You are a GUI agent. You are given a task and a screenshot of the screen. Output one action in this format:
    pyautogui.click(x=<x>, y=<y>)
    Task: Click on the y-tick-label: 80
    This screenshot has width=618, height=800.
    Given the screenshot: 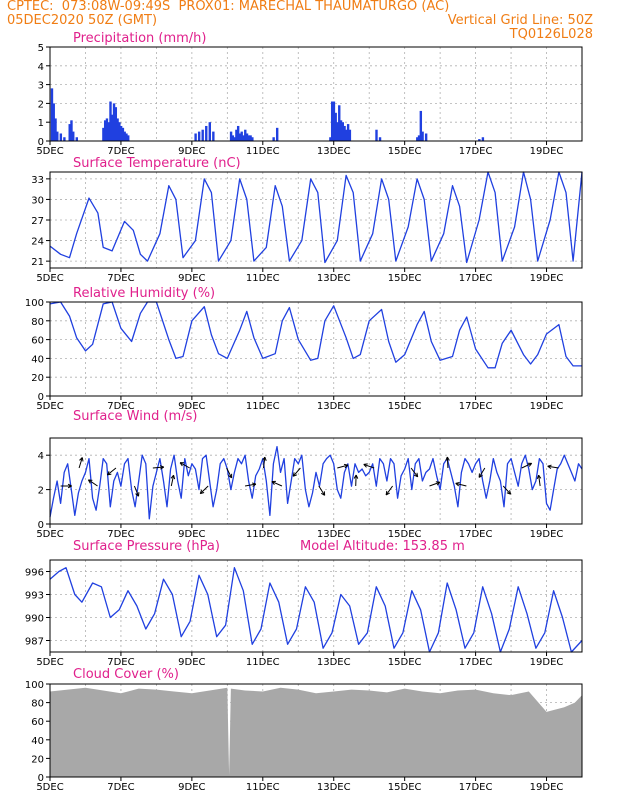 What is the action you would take?
    pyautogui.click(x=37, y=704)
    